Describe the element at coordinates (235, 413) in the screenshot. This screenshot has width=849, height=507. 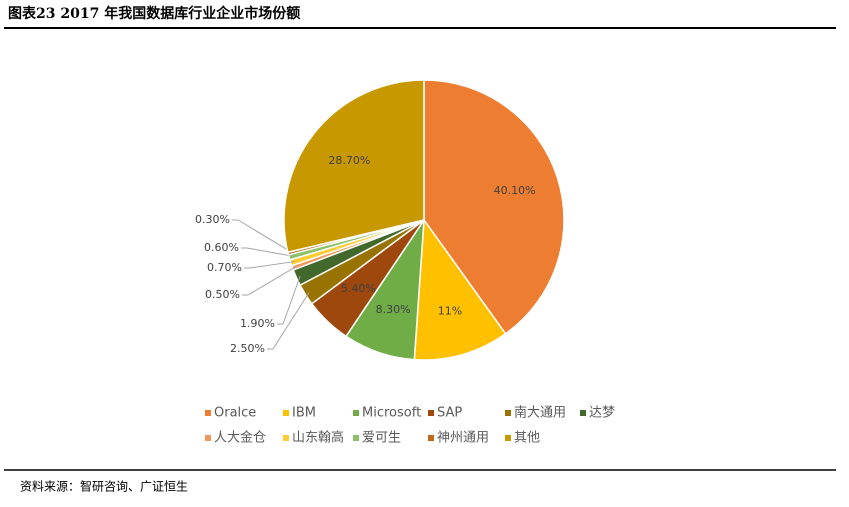
I see `legend-label: Oralce` at that location.